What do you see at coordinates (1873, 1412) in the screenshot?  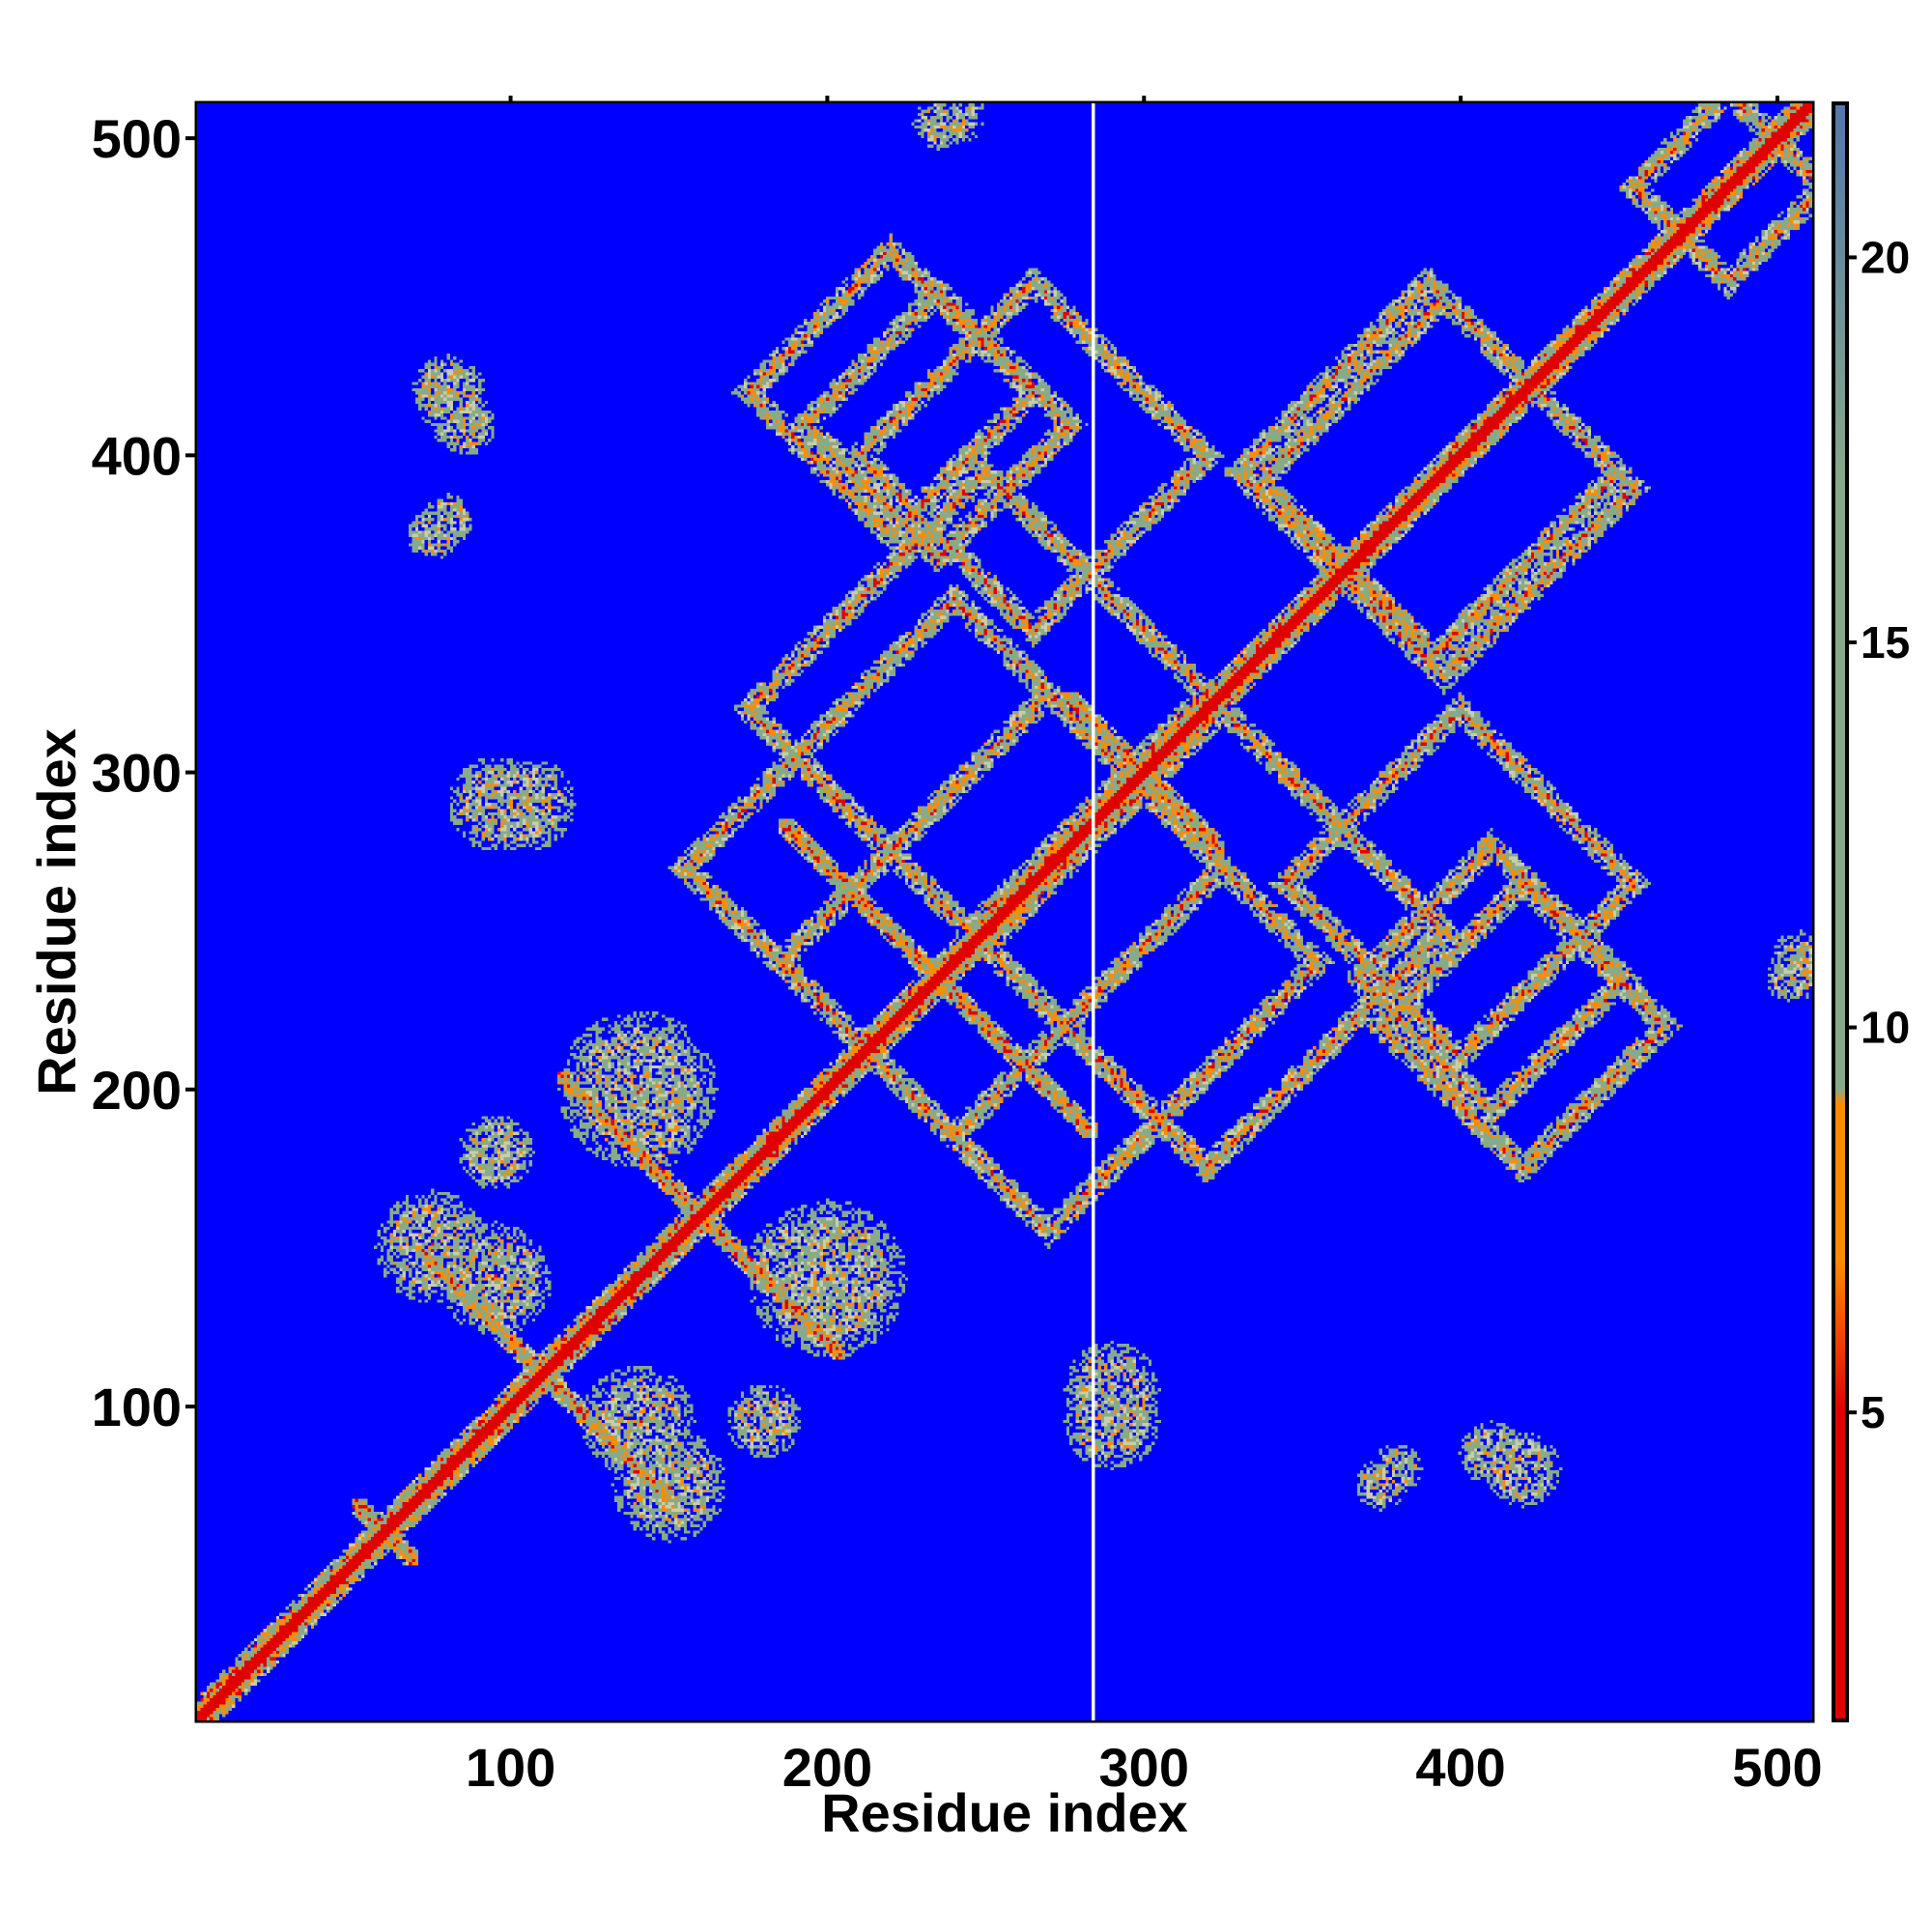 I see `colorbar-tick-label: 5` at bounding box center [1873, 1412].